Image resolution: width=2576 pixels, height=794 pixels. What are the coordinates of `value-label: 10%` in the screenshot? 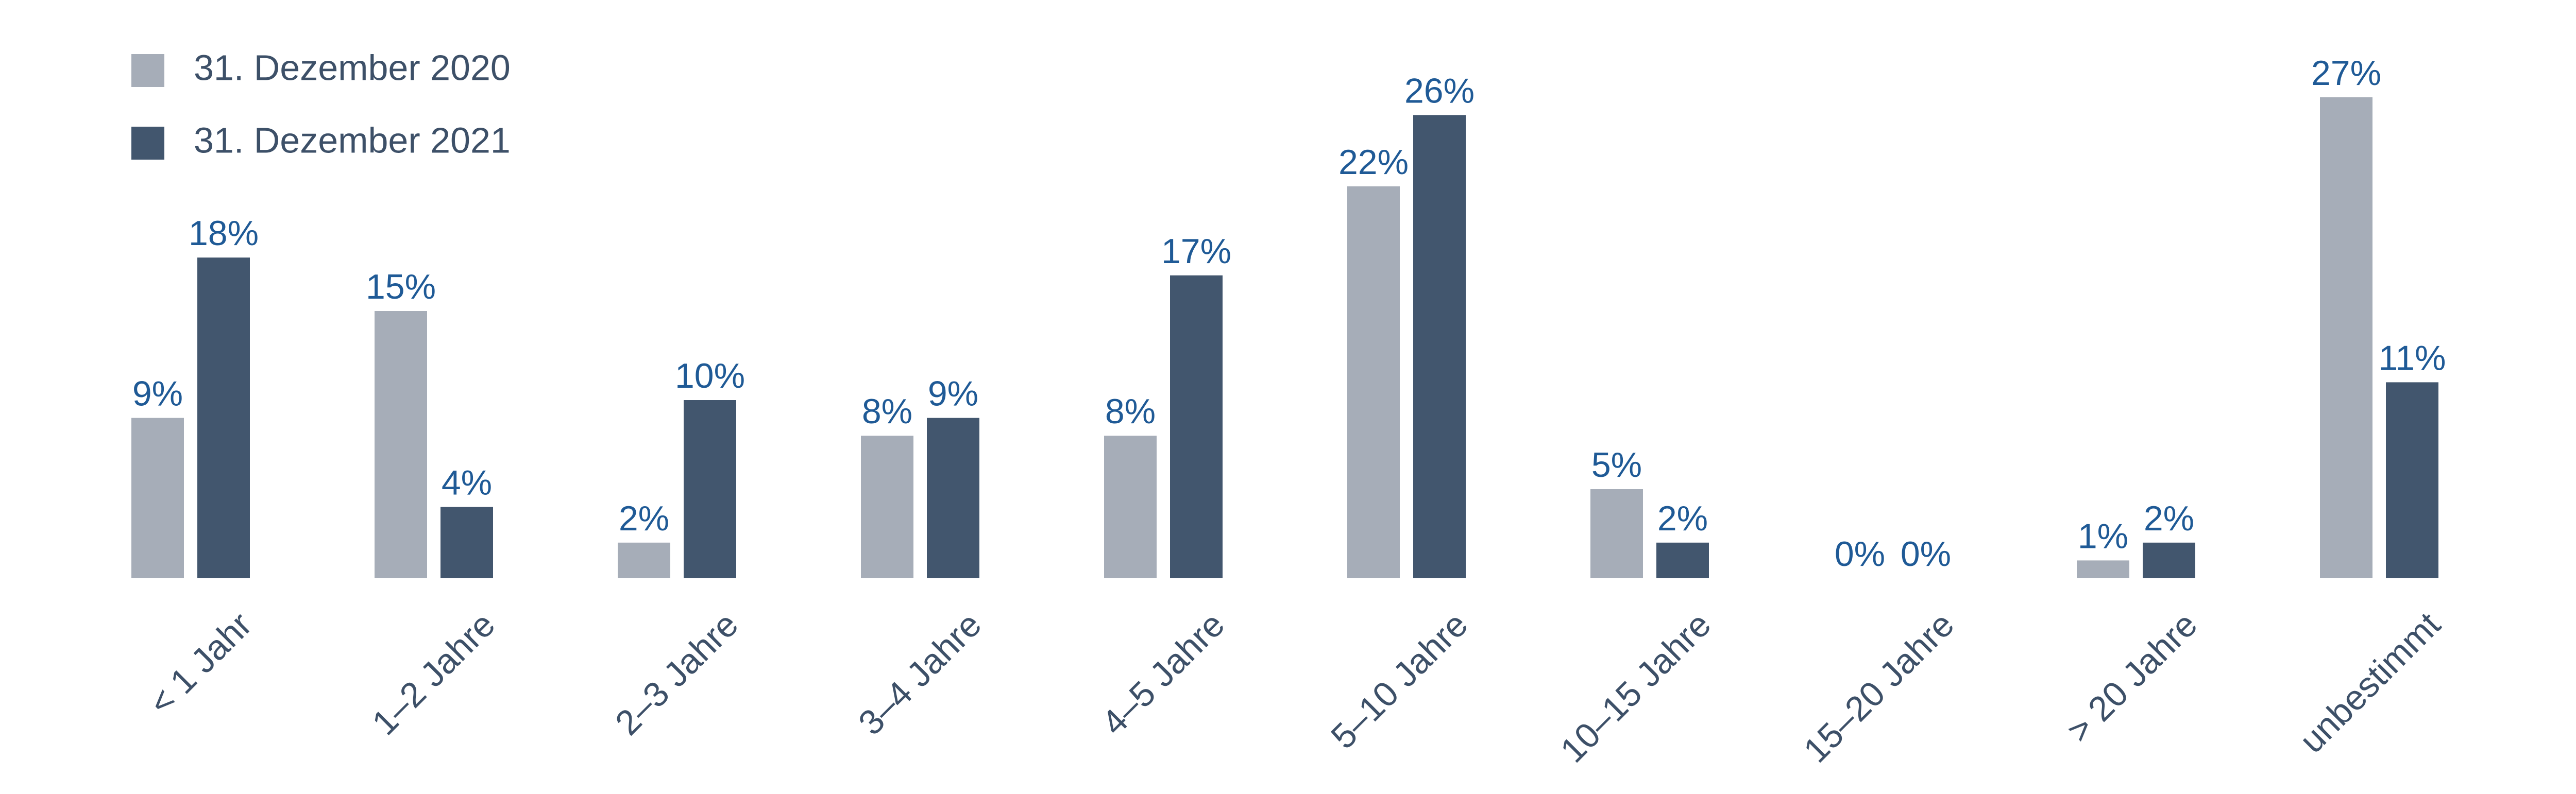 It's located at (710, 375).